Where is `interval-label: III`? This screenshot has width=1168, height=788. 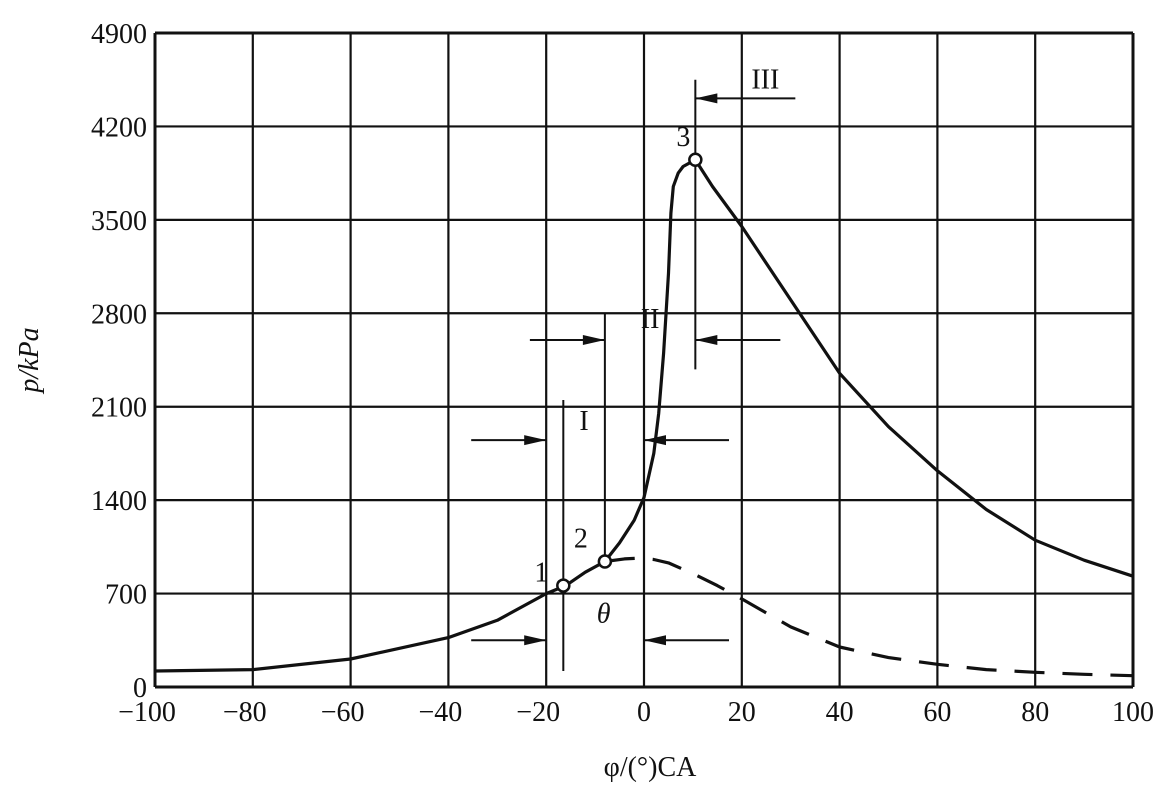 interval-label: III is located at coordinates (765, 79).